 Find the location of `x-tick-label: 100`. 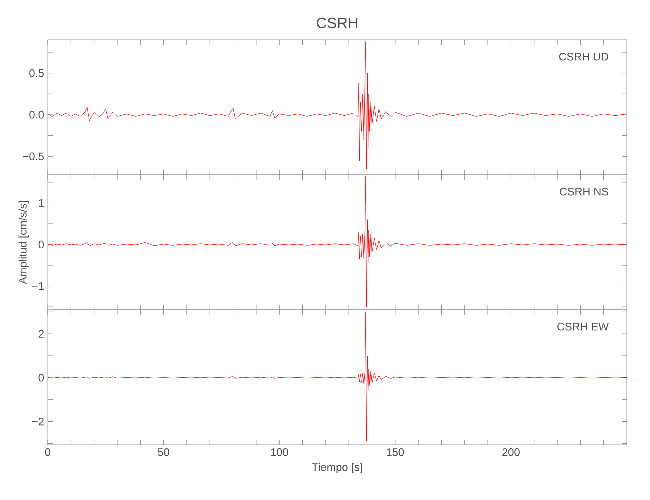

x-tick-label: 100 is located at coordinates (279, 452).